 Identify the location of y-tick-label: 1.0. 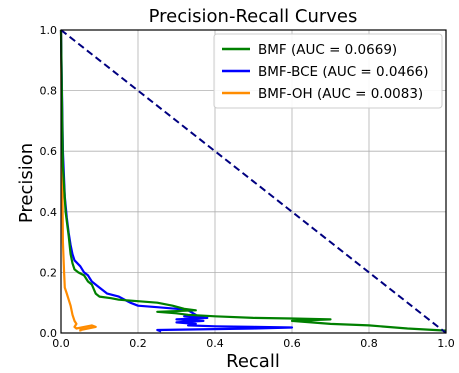
(49, 30).